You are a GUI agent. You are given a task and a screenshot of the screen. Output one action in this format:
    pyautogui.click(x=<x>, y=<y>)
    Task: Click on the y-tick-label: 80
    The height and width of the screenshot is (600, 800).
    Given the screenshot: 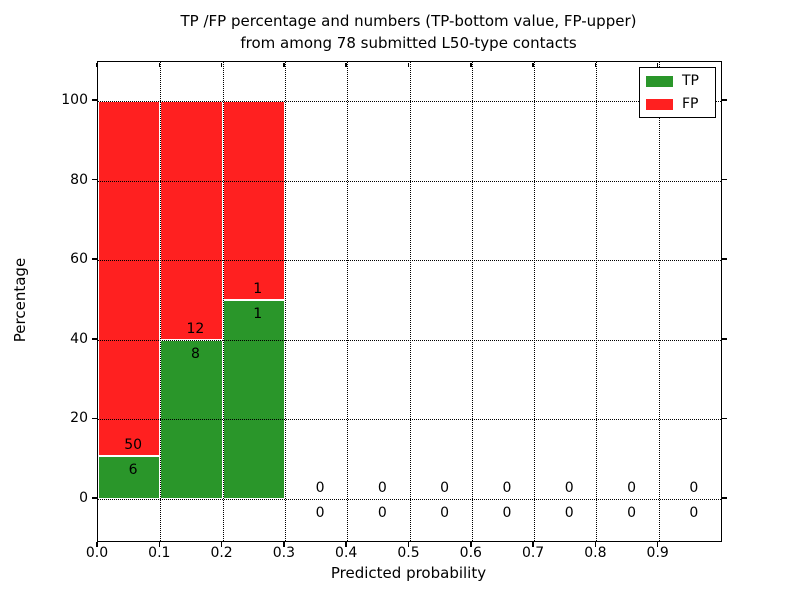 What is the action you would take?
    pyautogui.click(x=79, y=179)
    